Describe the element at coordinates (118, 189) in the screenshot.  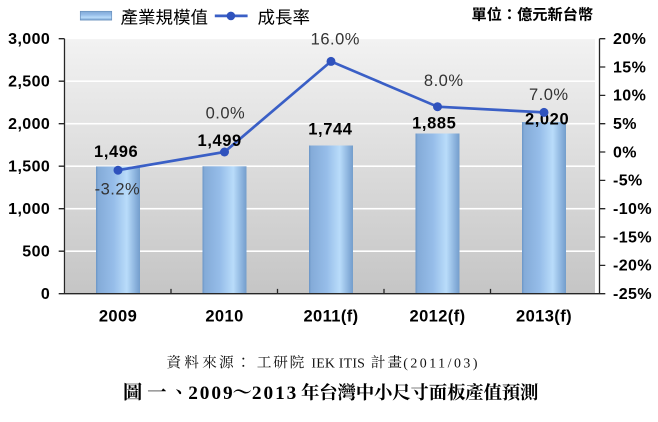
I see `svg-text: -3.2%` at that location.